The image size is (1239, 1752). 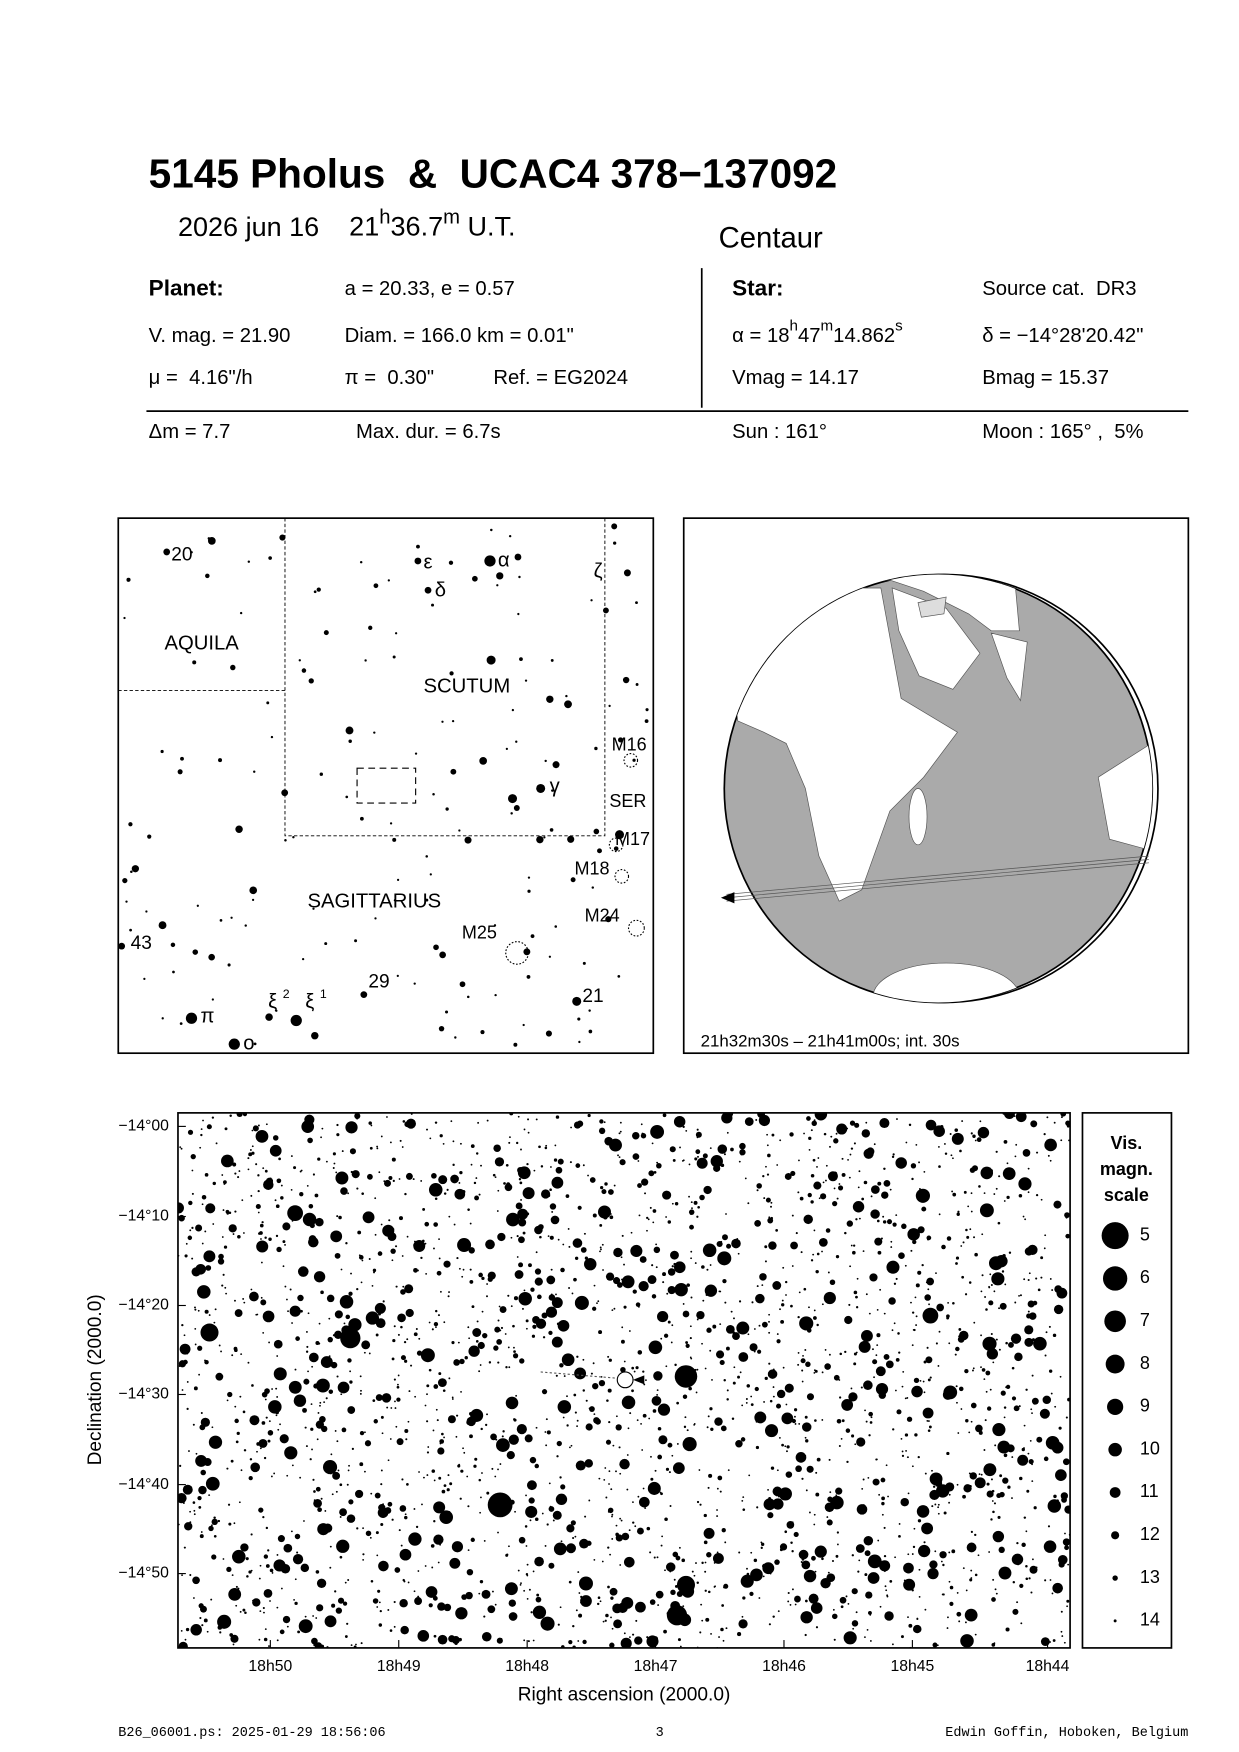 I want to click on legend-title: Vis., so click(x=1127, y=1143).